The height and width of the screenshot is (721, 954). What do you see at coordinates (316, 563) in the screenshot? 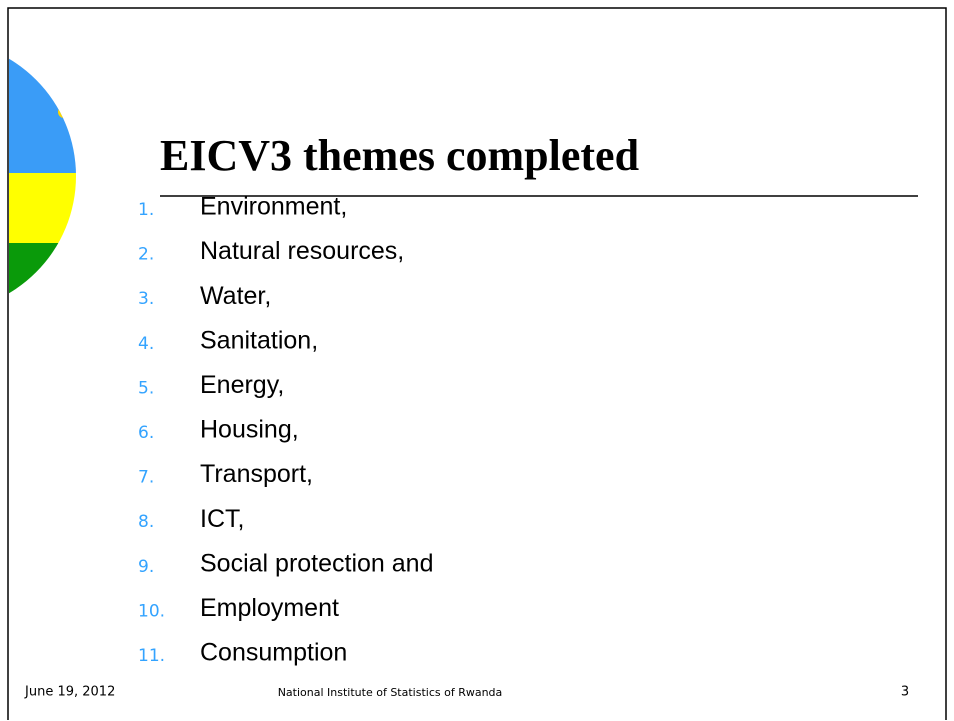
I see `item-text: Social protection and` at bounding box center [316, 563].